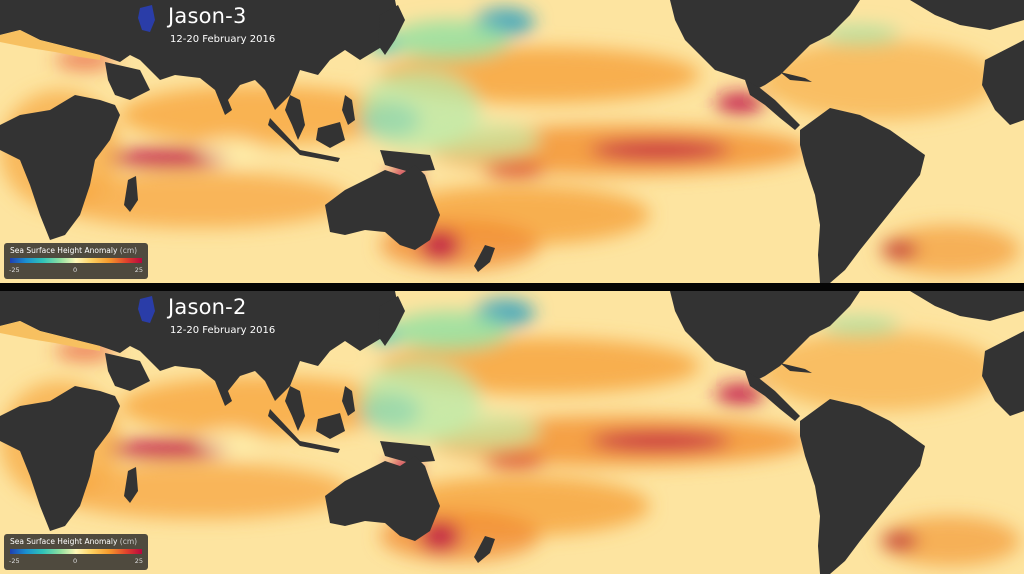  I want to click on panel-divider, so click(512, 287).